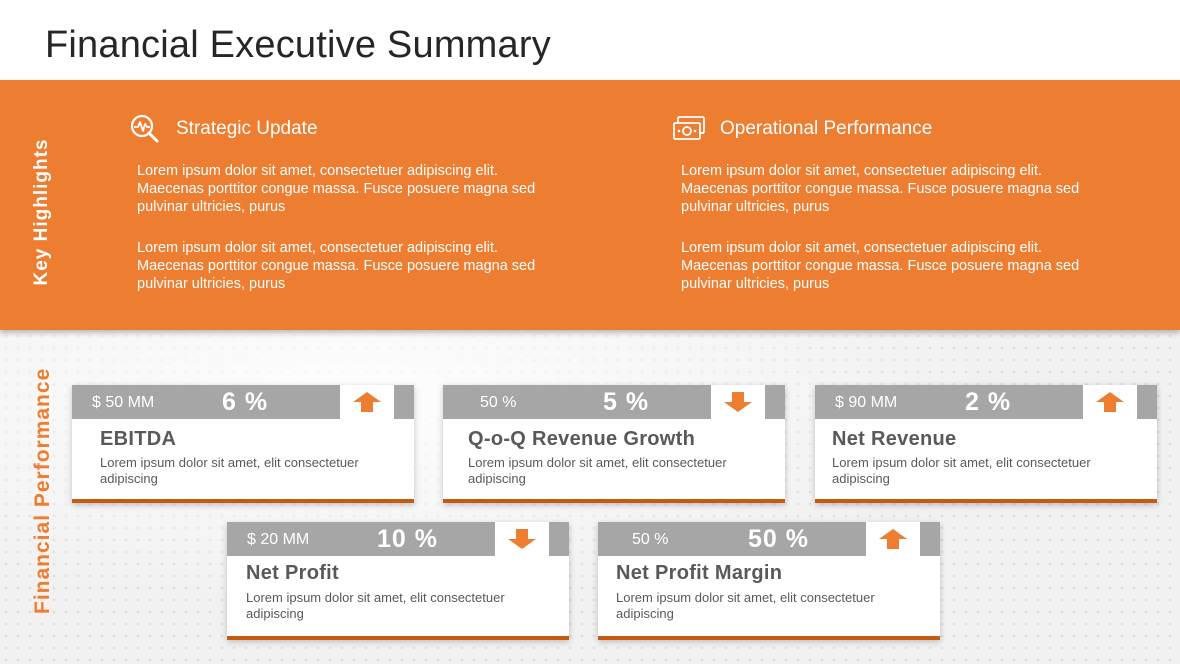 This screenshot has height=664, width=1180. Describe the element at coordinates (292, 573) in the screenshot. I see `card-title: Net Profit` at that location.